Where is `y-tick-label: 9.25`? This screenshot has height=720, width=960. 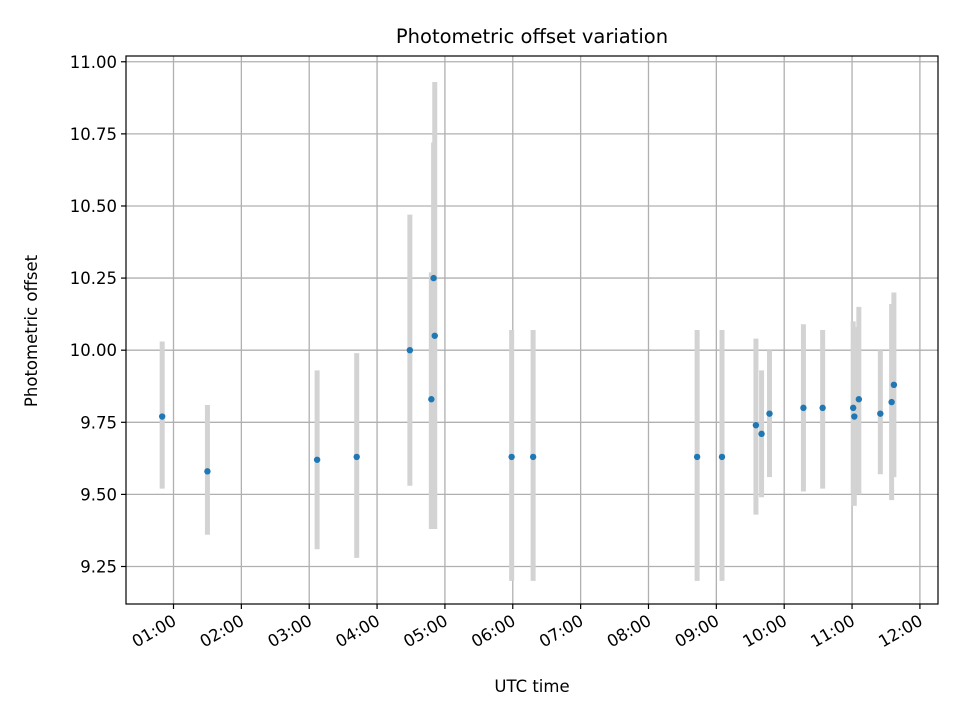
y-tick-label: 9.25 is located at coordinates (98, 567).